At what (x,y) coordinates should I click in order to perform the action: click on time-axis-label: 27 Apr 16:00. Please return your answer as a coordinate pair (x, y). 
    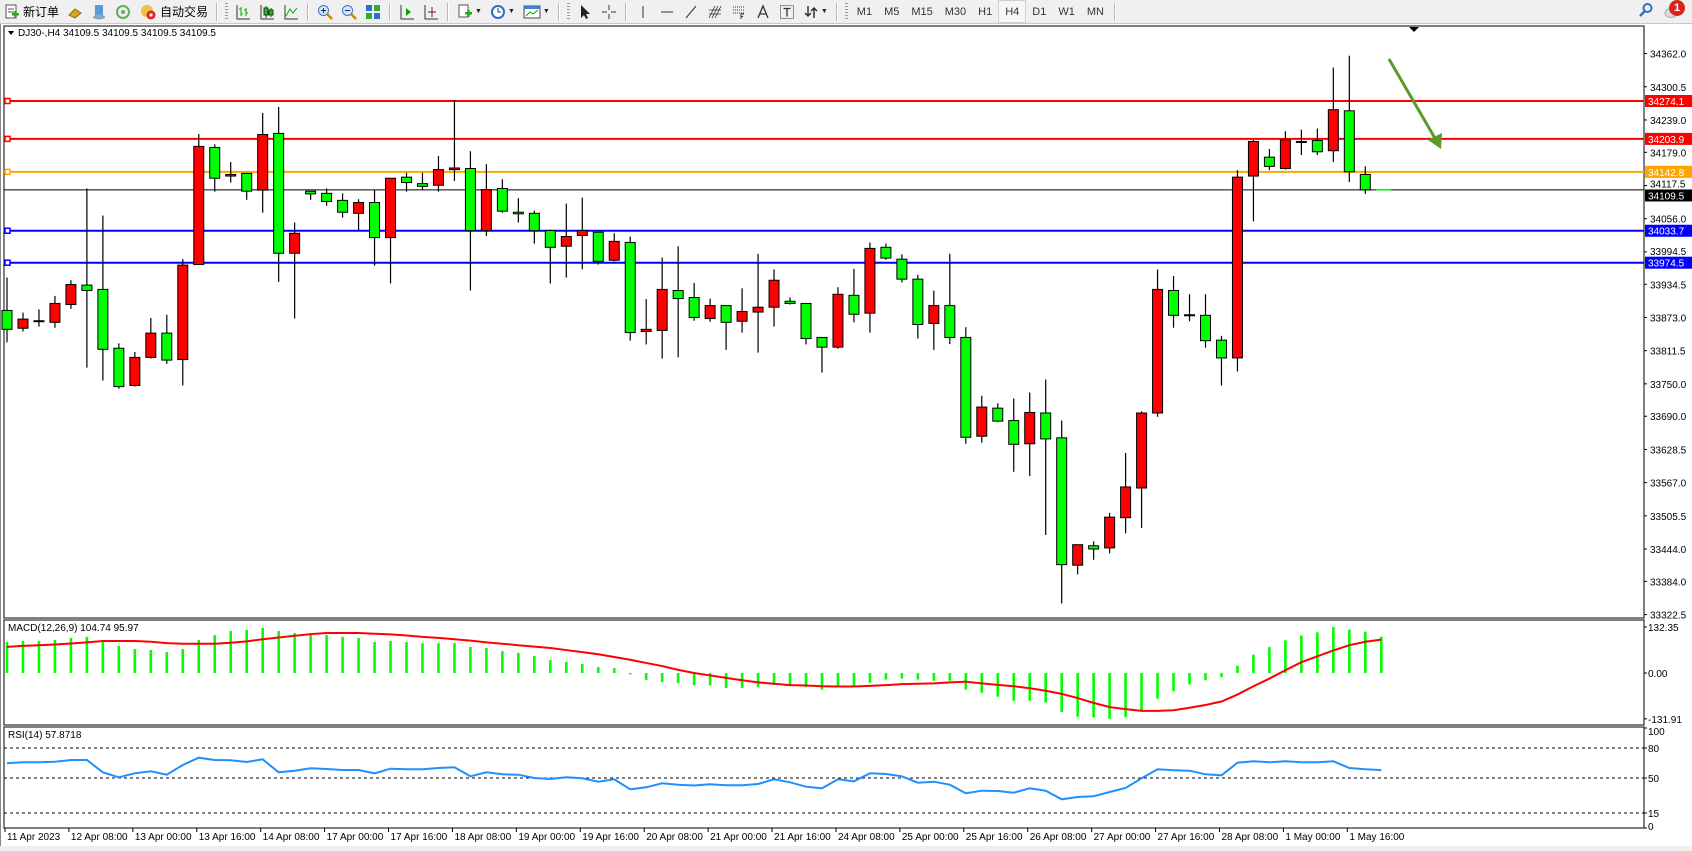
    Looking at the image, I should click on (1186, 837).